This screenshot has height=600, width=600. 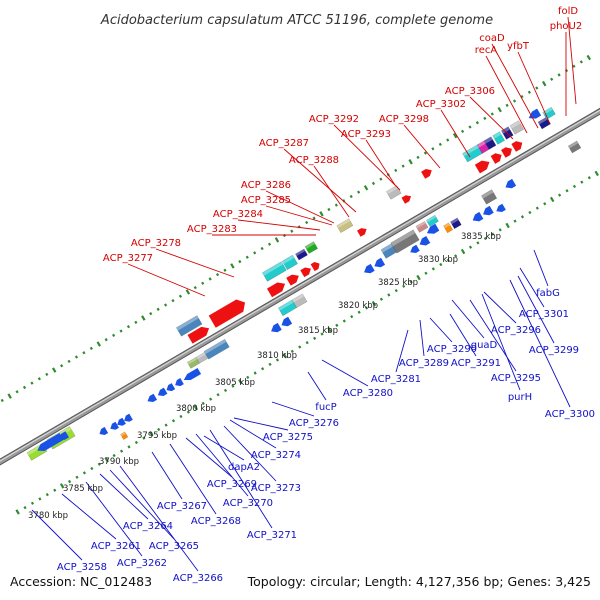 What do you see at coordinates (470, 91) in the screenshot?
I see `forward-gene-label: ACP_3306` at bounding box center [470, 91].